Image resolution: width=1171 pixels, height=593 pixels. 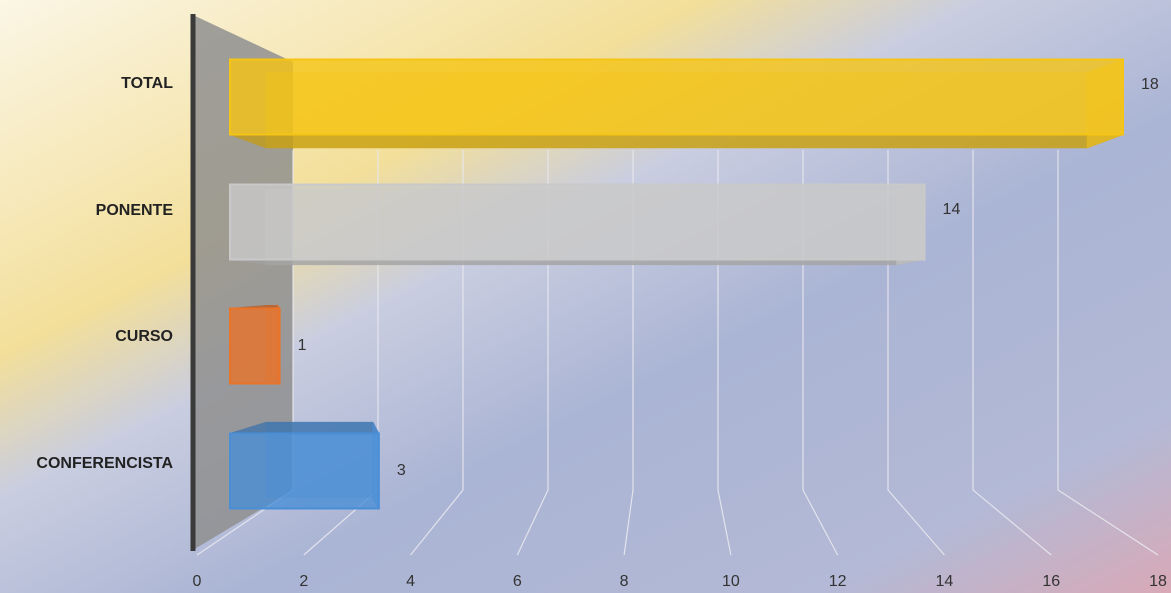 I want to click on value-label: 1, so click(x=302, y=345).